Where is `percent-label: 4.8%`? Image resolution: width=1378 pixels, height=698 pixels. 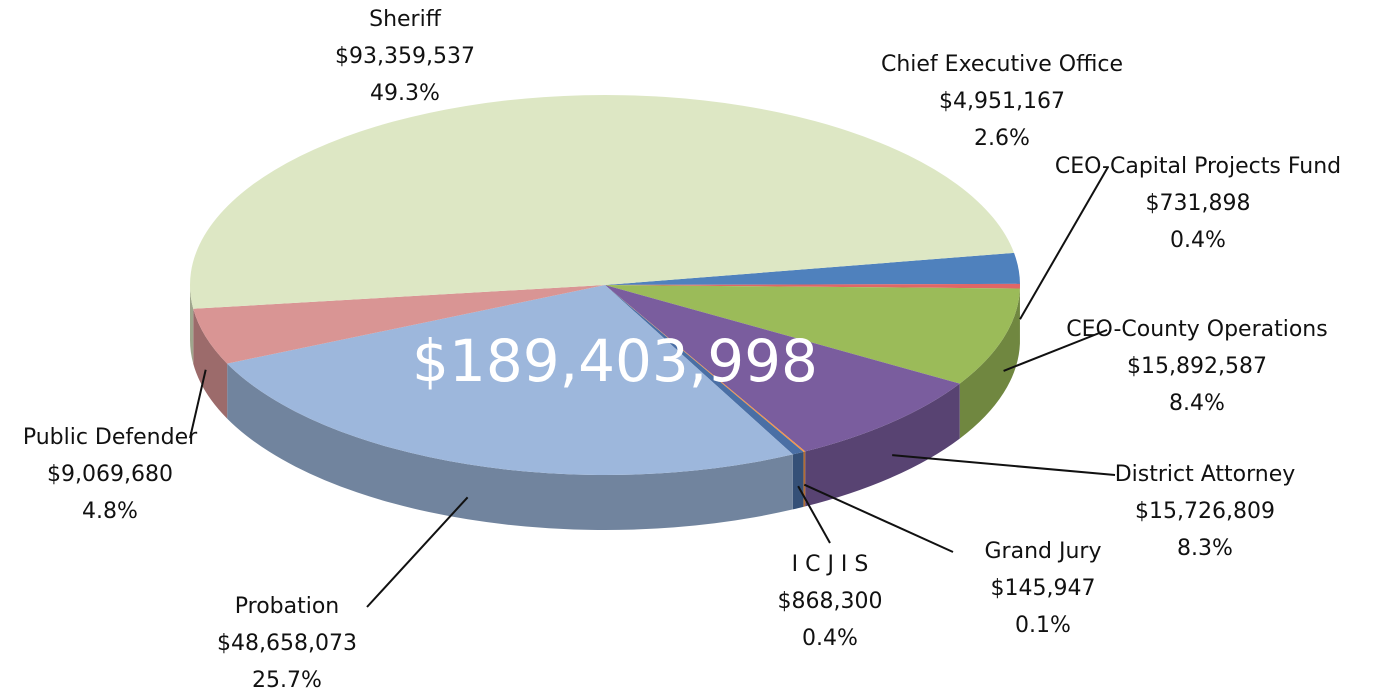 percent-label: 4.8% is located at coordinates (110, 511).